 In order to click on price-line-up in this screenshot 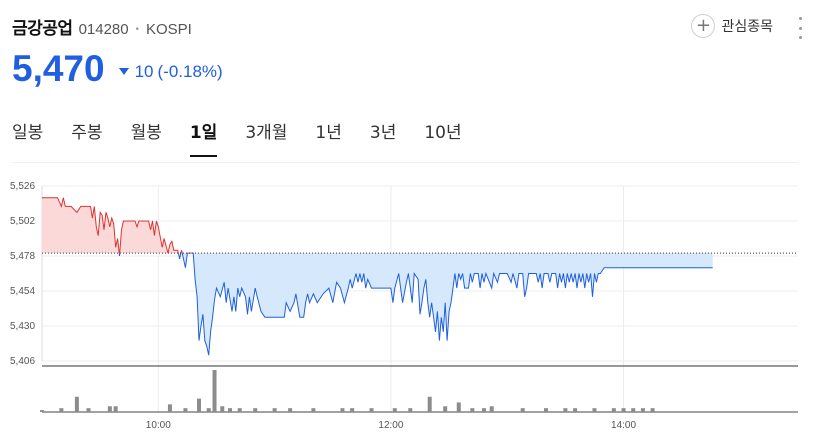, I will do `click(118, 225)`.